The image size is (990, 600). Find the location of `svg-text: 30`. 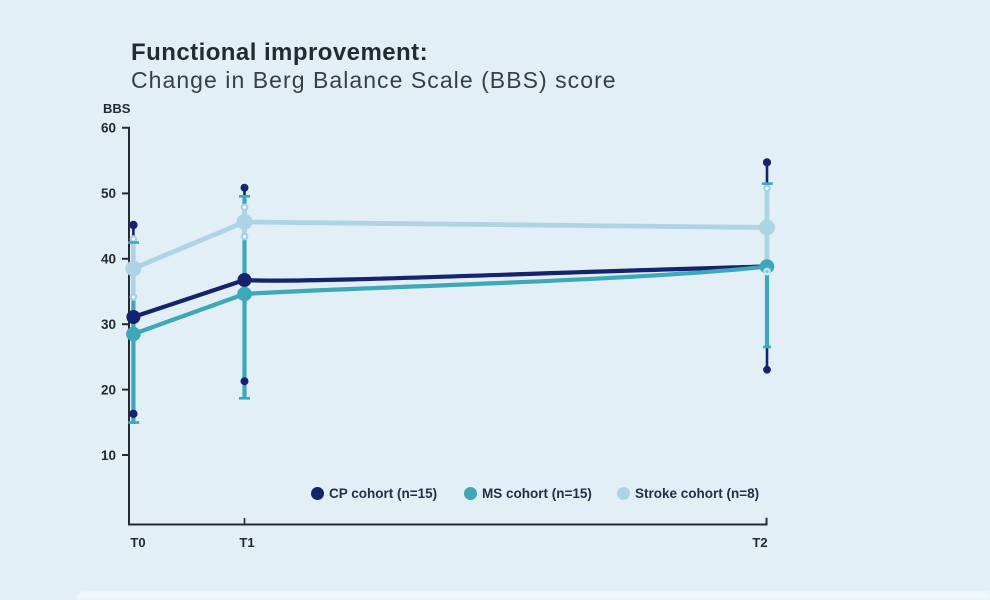

svg-text: 30 is located at coordinates (108, 324).